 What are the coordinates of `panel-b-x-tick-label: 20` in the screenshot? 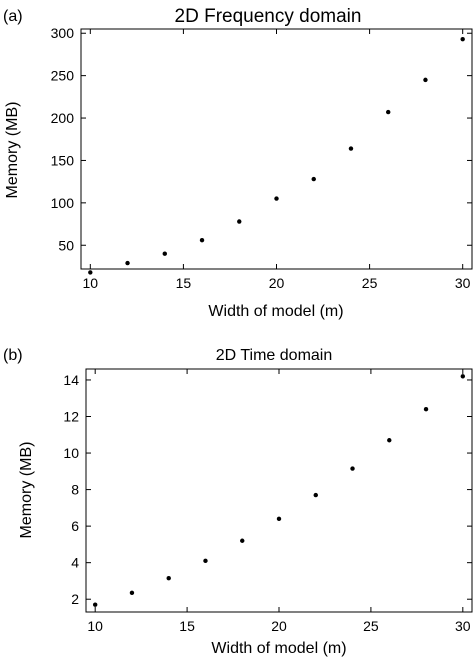 It's located at (279, 626).